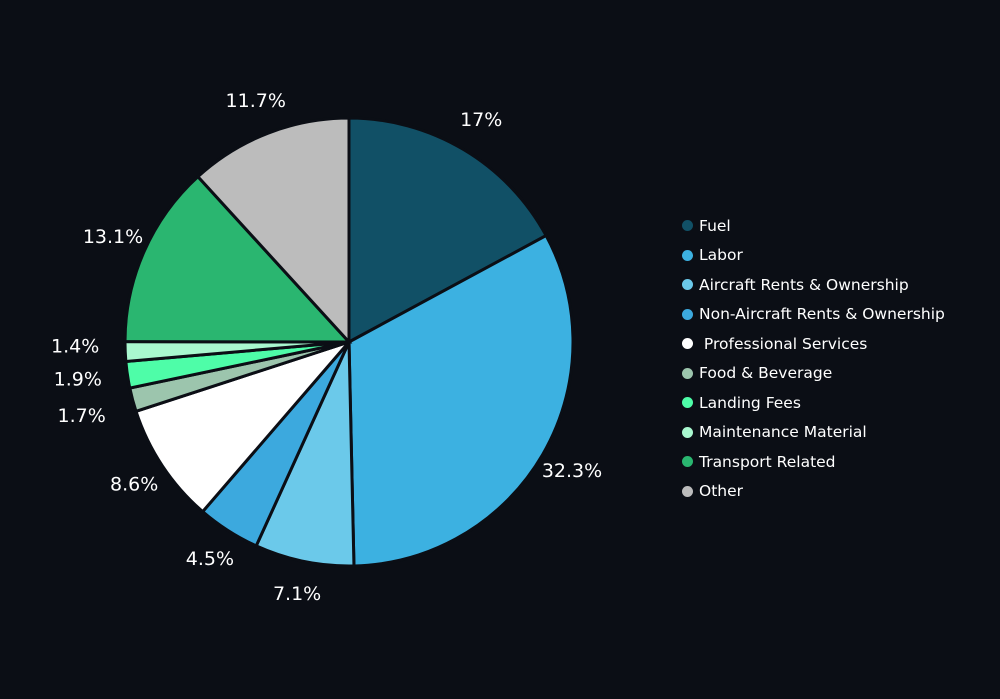 The height and width of the screenshot is (699, 1000). I want to click on data-label-non-aircraft-rents-and-ownership: 4.5%, so click(210, 559).